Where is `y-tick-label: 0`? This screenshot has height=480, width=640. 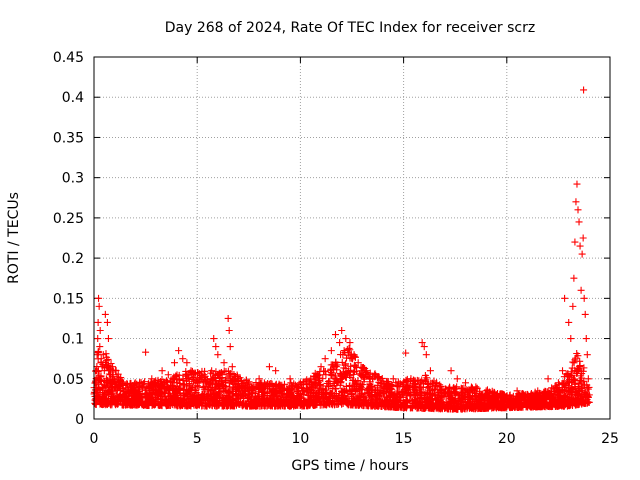
y-tick-label: 0 is located at coordinates (79, 420).